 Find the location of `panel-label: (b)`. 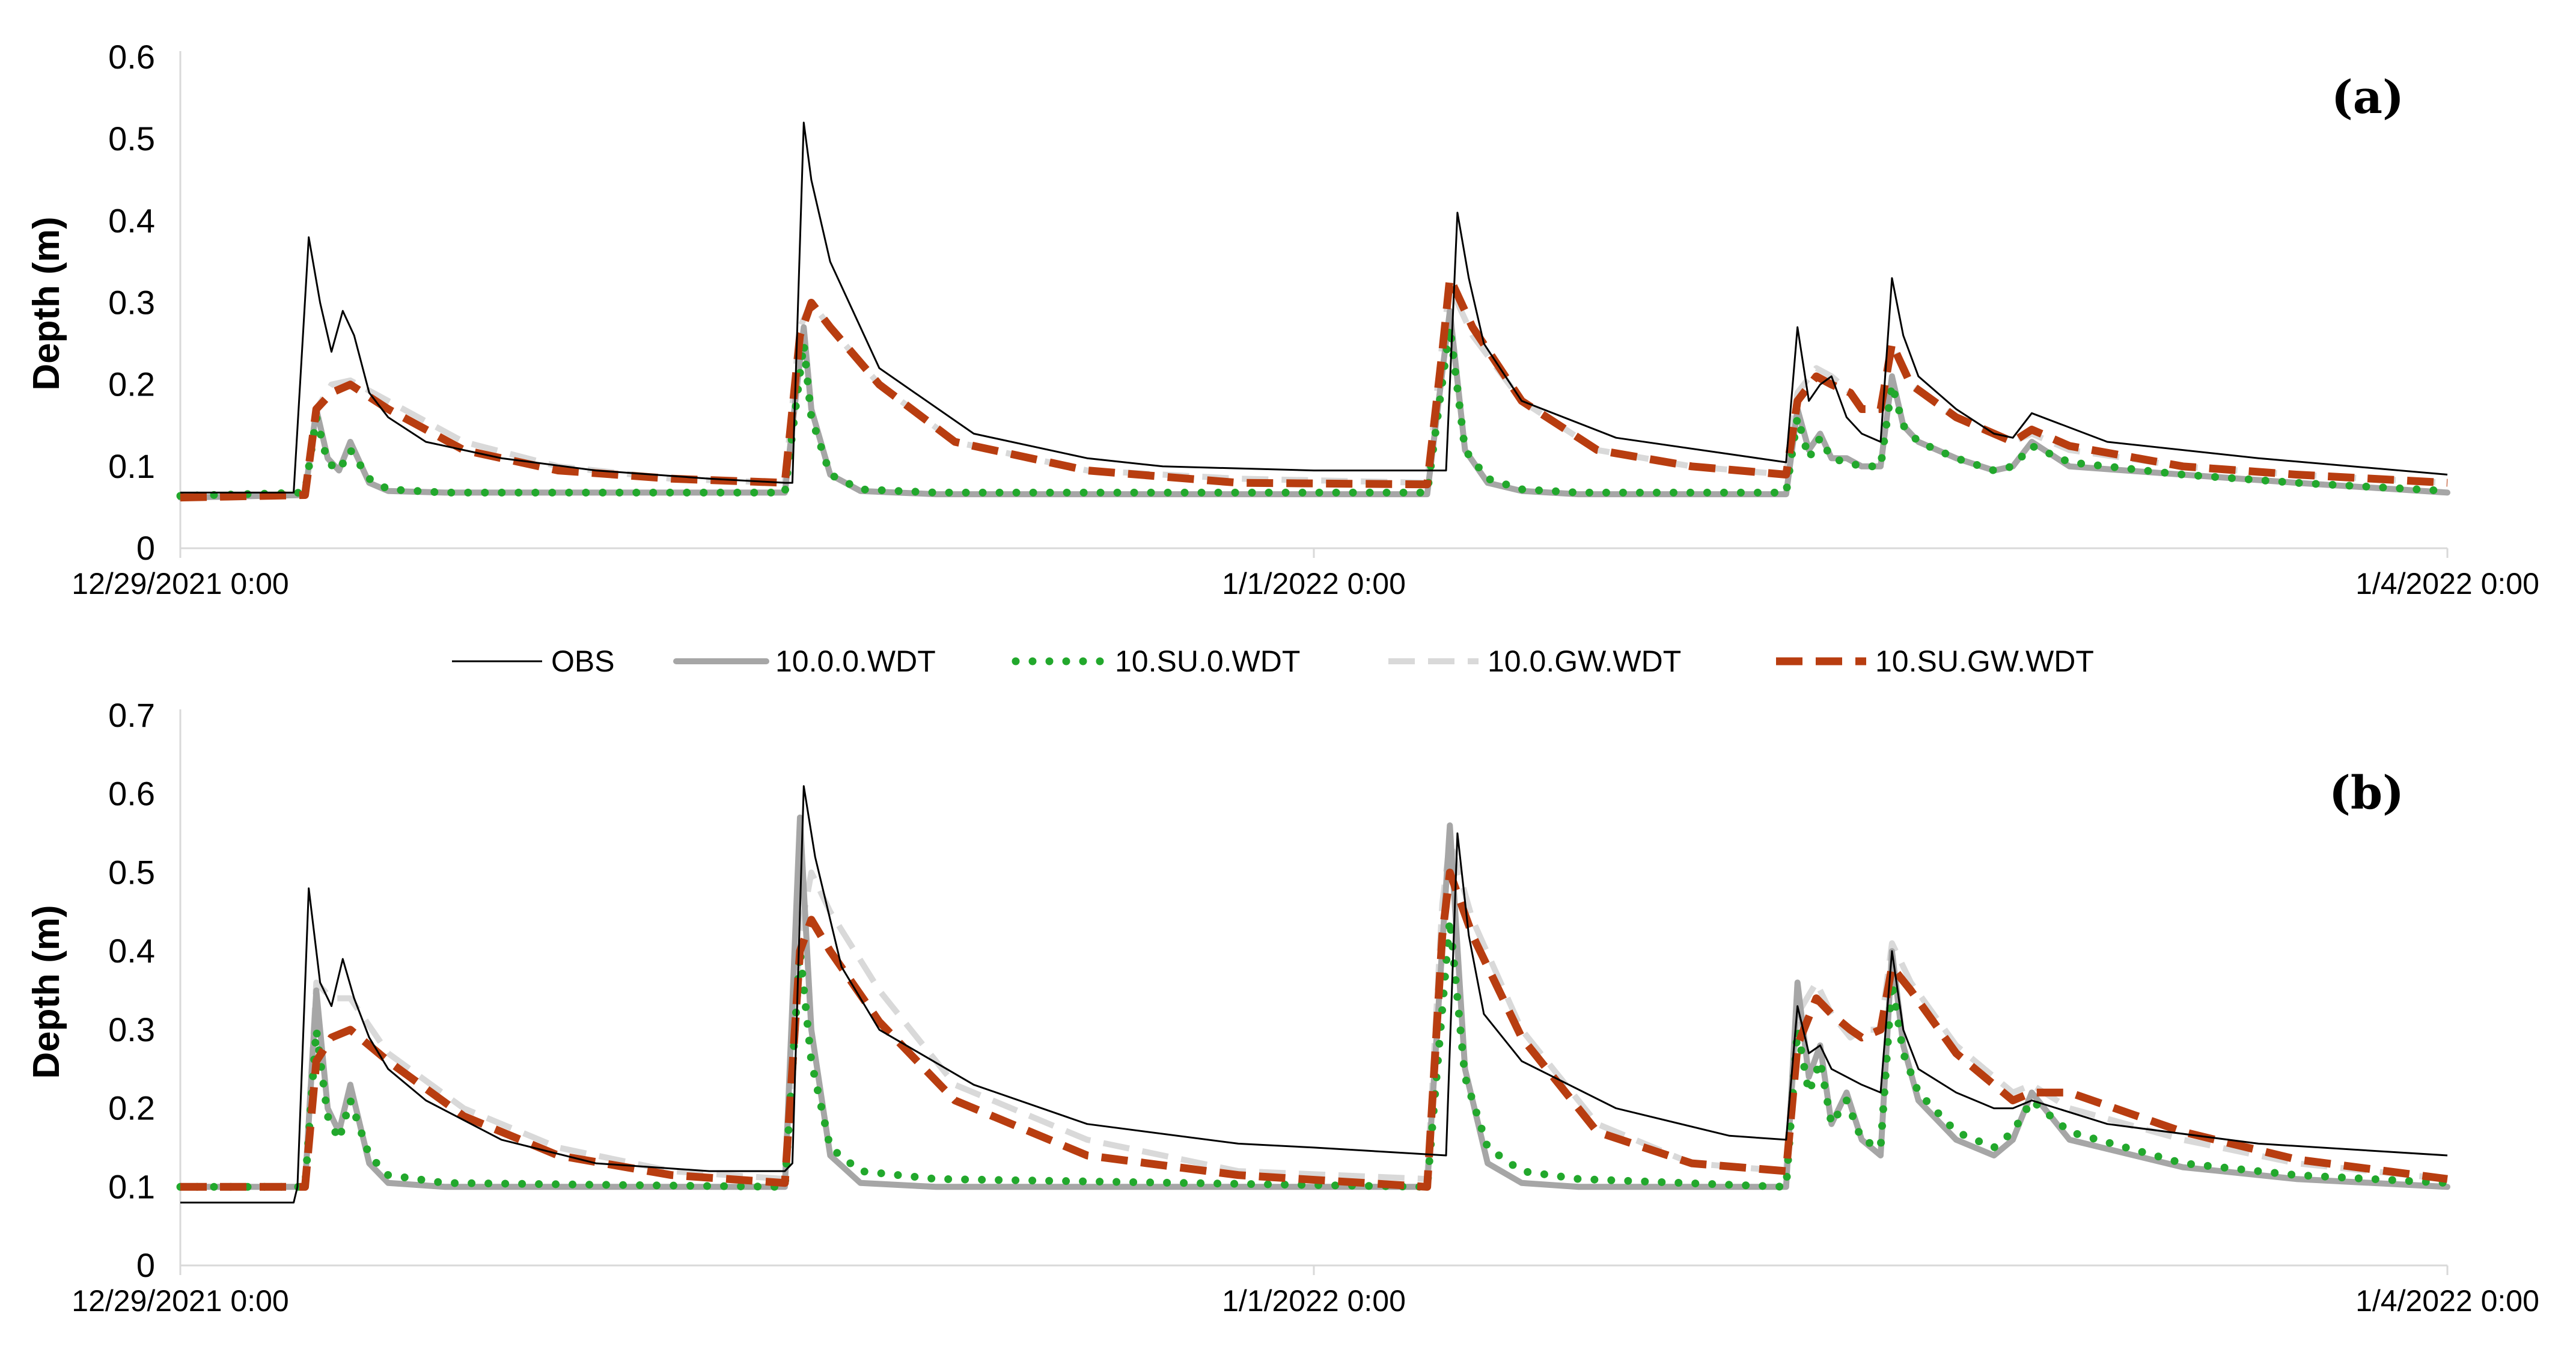

panel-label: (b) is located at coordinates (2366, 792).